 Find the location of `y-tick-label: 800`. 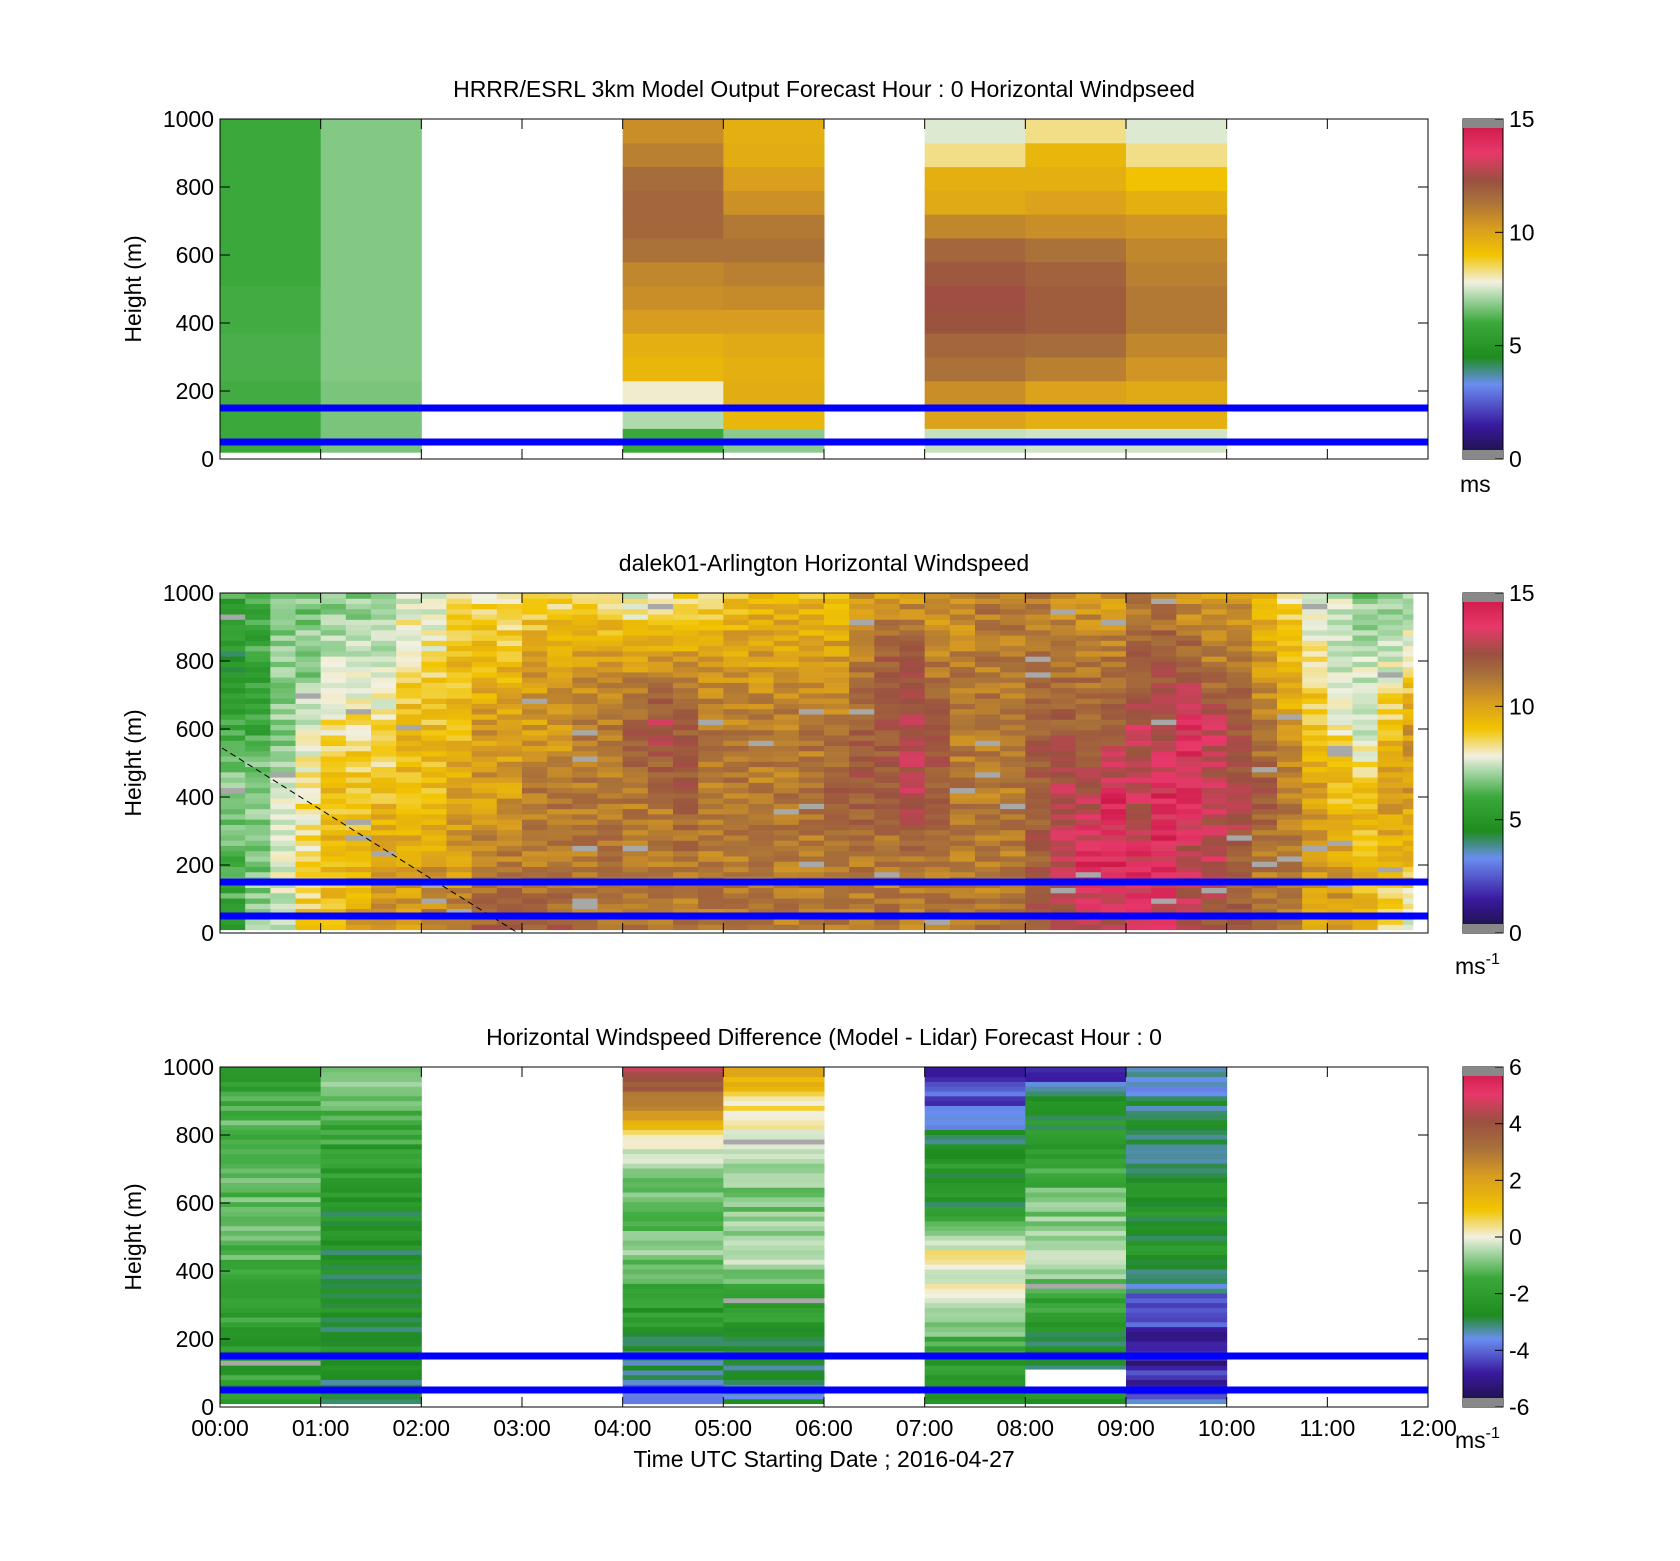

y-tick-label: 800 is located at coordinates (195, 1135).